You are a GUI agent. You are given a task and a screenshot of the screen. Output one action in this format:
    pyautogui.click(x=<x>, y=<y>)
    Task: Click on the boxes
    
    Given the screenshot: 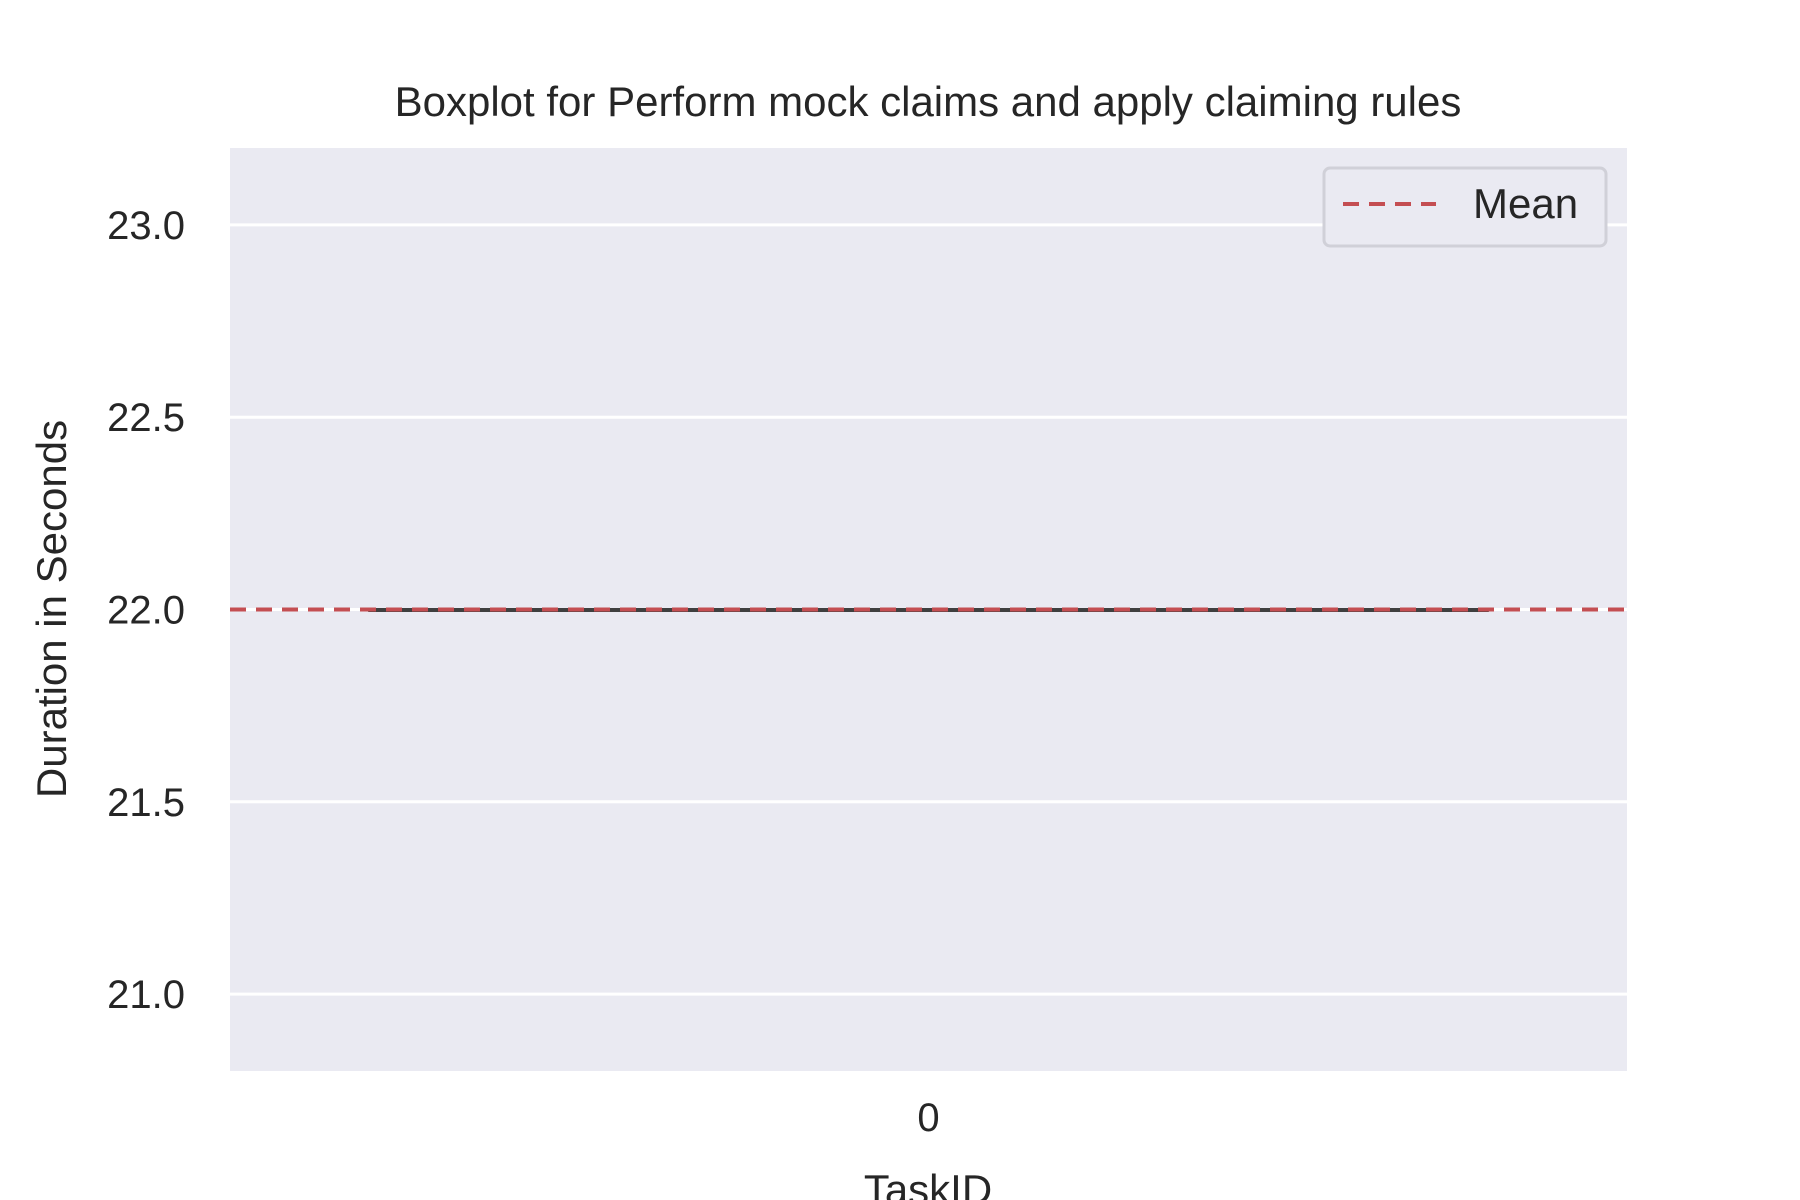 What is the action you would take?
    pyautogui.click(x=928, y=610)
    